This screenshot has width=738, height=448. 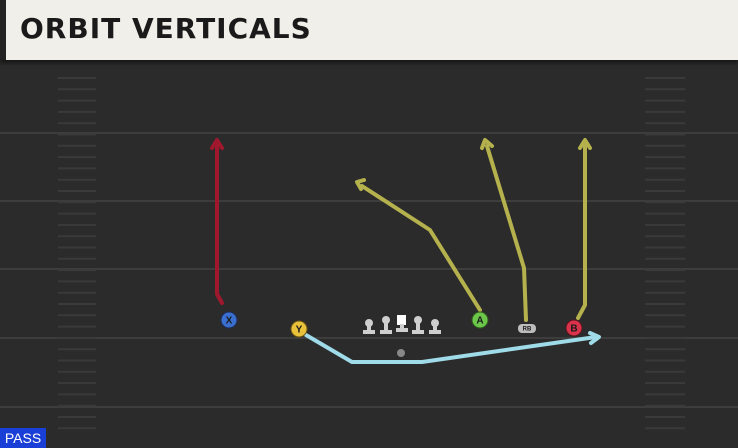 I want to click on player-x, so click(x=229, y=320).